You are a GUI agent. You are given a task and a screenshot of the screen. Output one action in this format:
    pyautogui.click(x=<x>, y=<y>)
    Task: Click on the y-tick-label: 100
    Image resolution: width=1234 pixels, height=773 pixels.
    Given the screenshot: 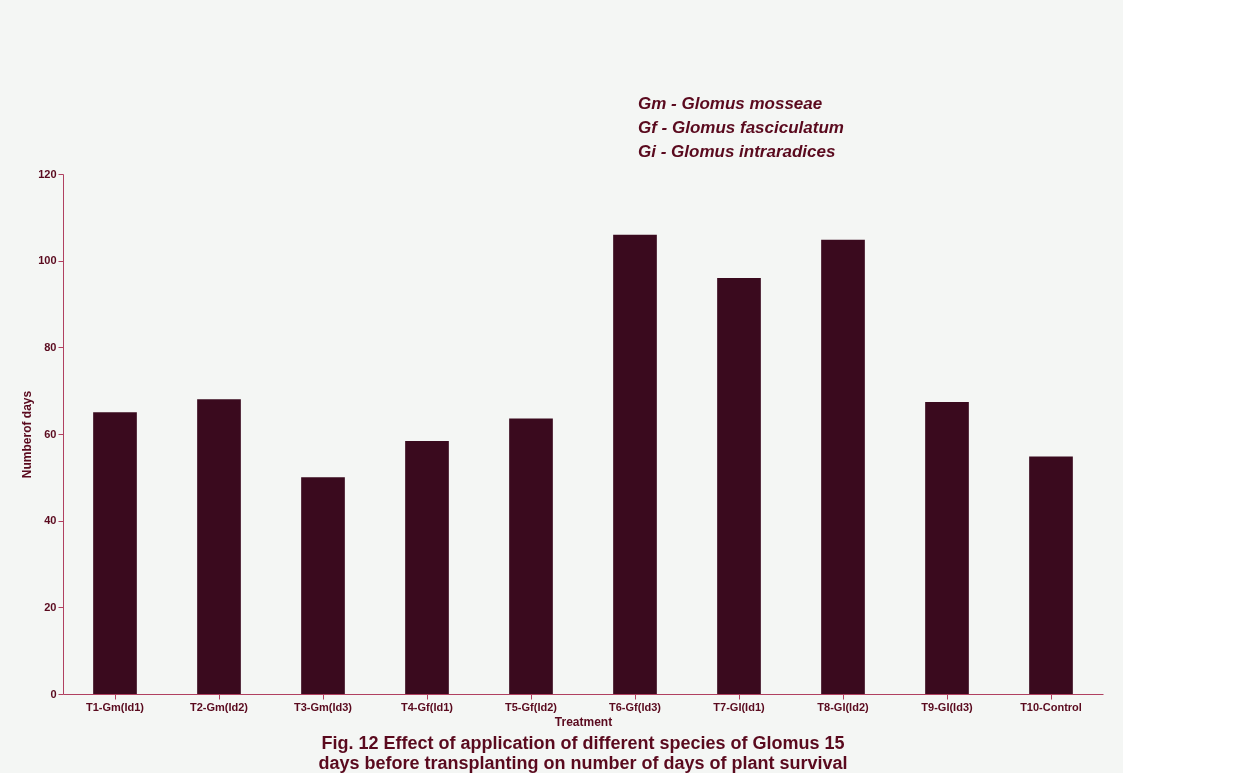 What is the action you would take?
    pyautogui.click(x=47, y=260)
    